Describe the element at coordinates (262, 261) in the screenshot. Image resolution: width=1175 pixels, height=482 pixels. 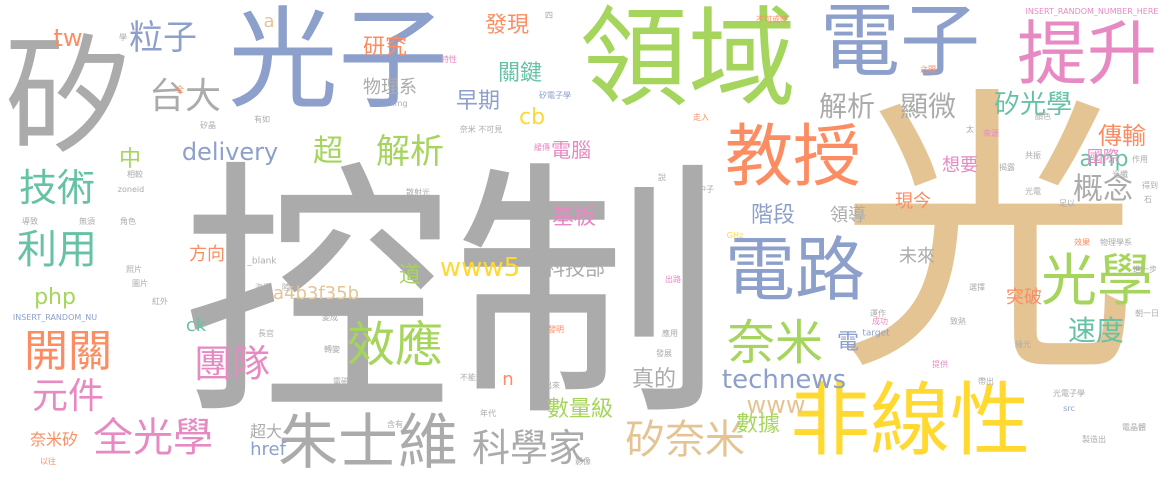
I see `word-blank: _blank` at that location.